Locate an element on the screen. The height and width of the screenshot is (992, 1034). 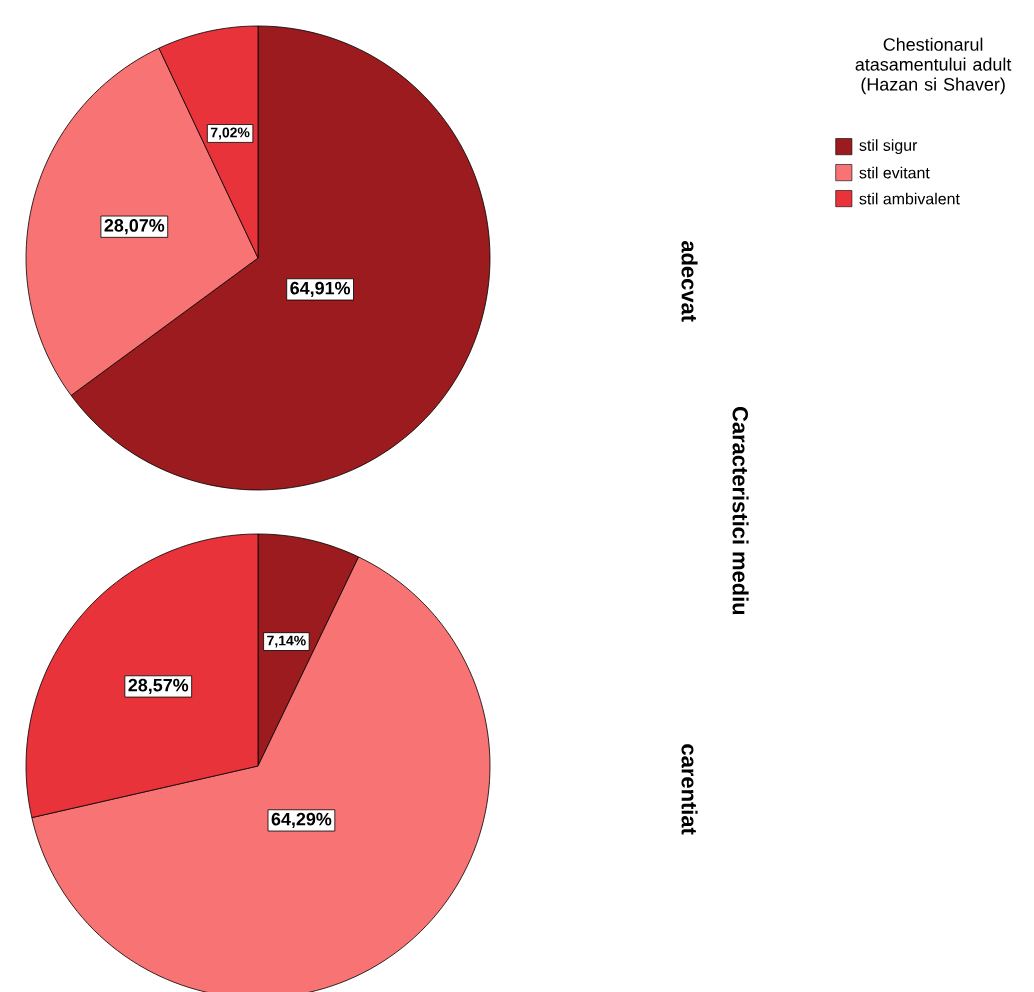
data-label: 64,29% is located at coordinates (301, 820).